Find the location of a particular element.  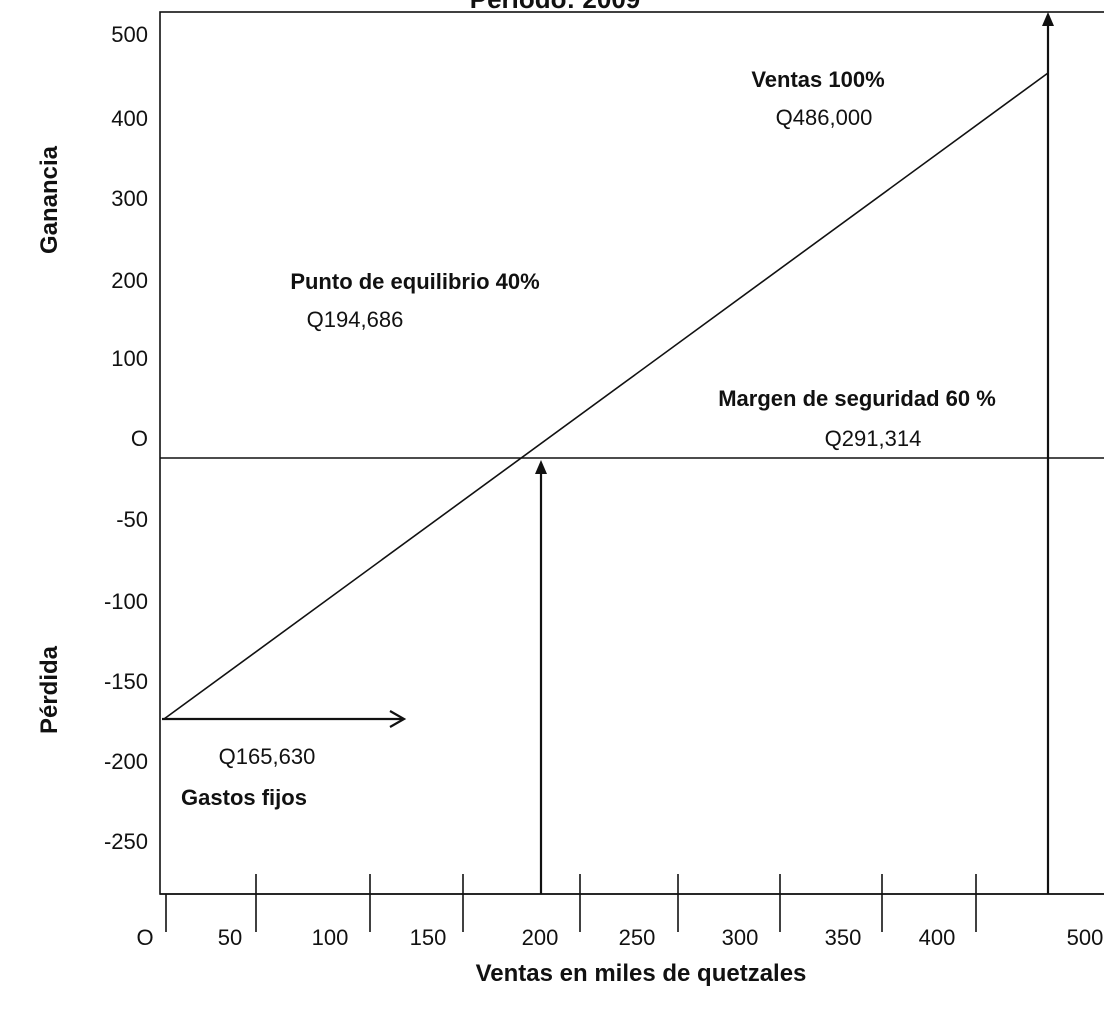

x-tick-labels: O 50 100 150 200 250 300 350 400 500 is located at coordinates (619, 937).